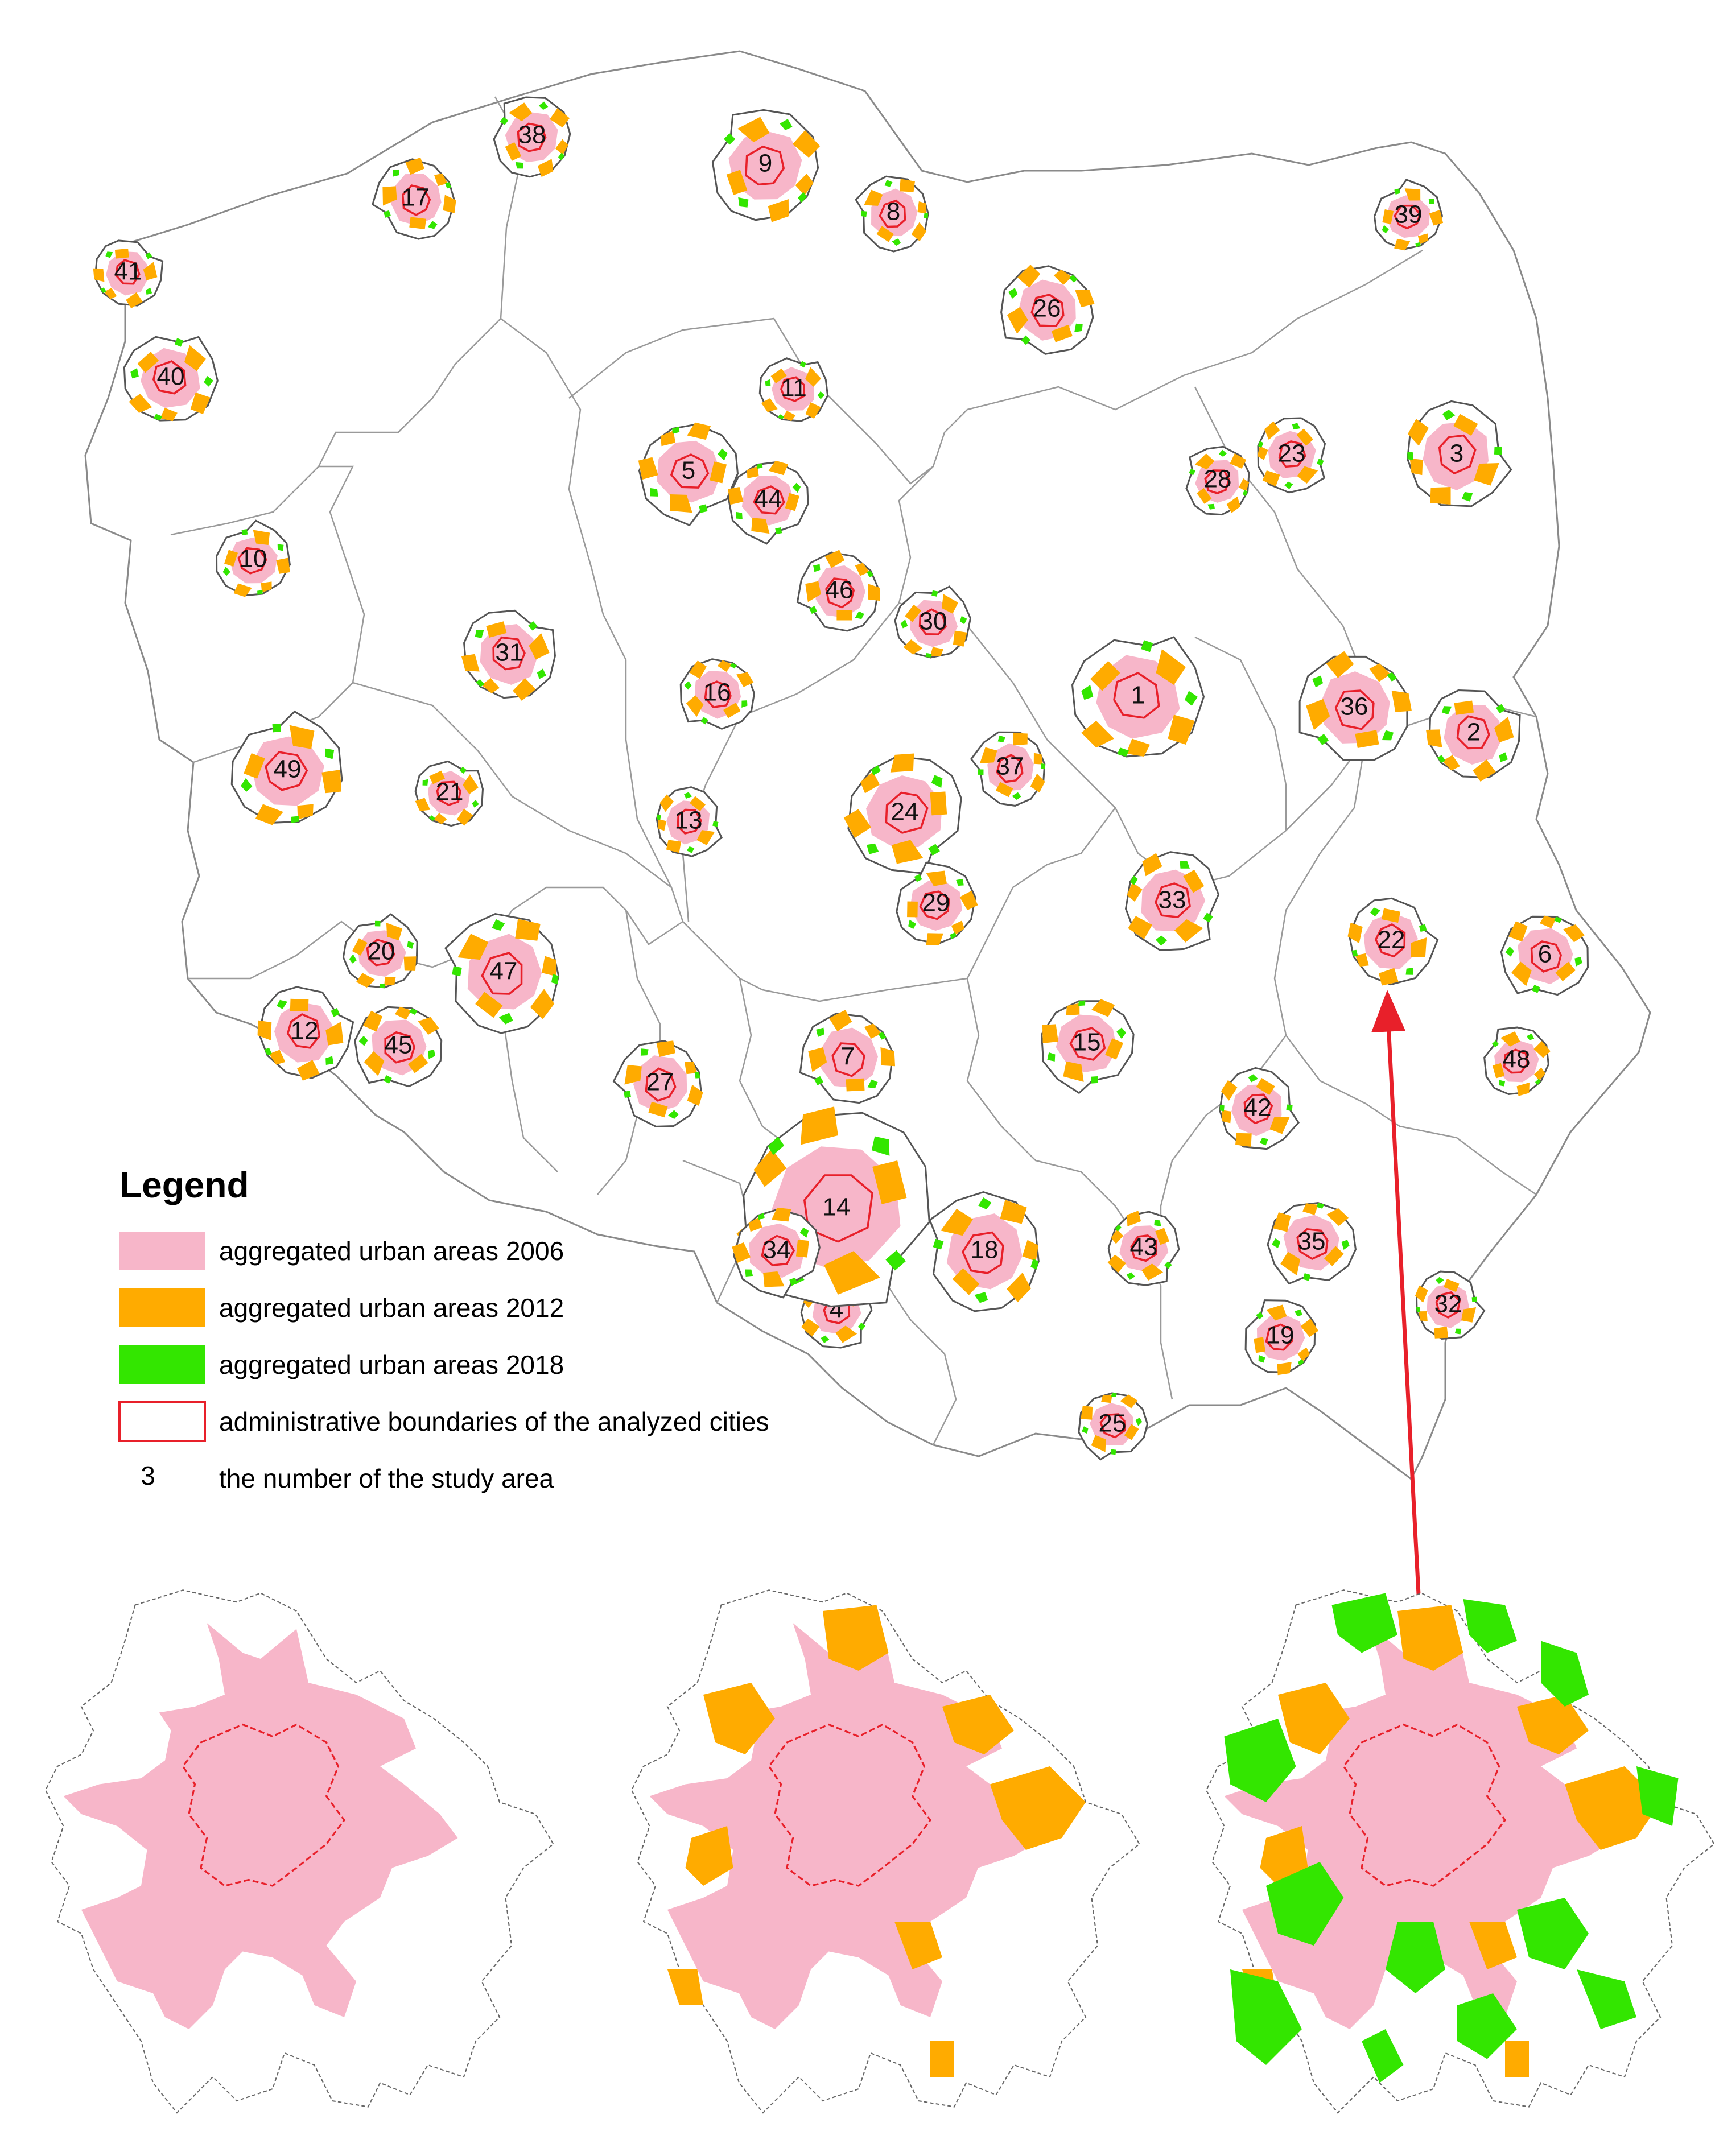 Image resolution: width=1715 pixels, height=2156 pixels. I want to click on study-area-number-31: 31, so click(509, 653).